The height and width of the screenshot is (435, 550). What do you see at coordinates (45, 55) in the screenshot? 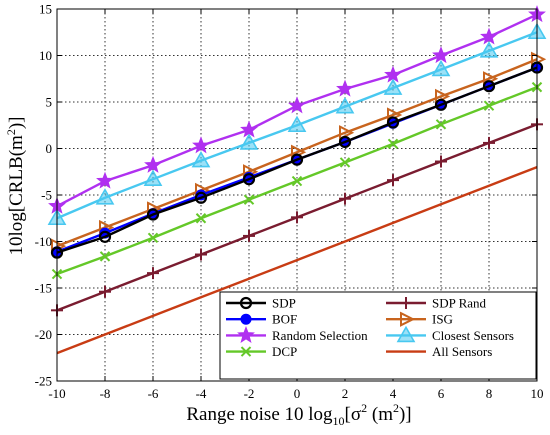
I see `y-tick-label: 10` at bounding box center [45, 55].